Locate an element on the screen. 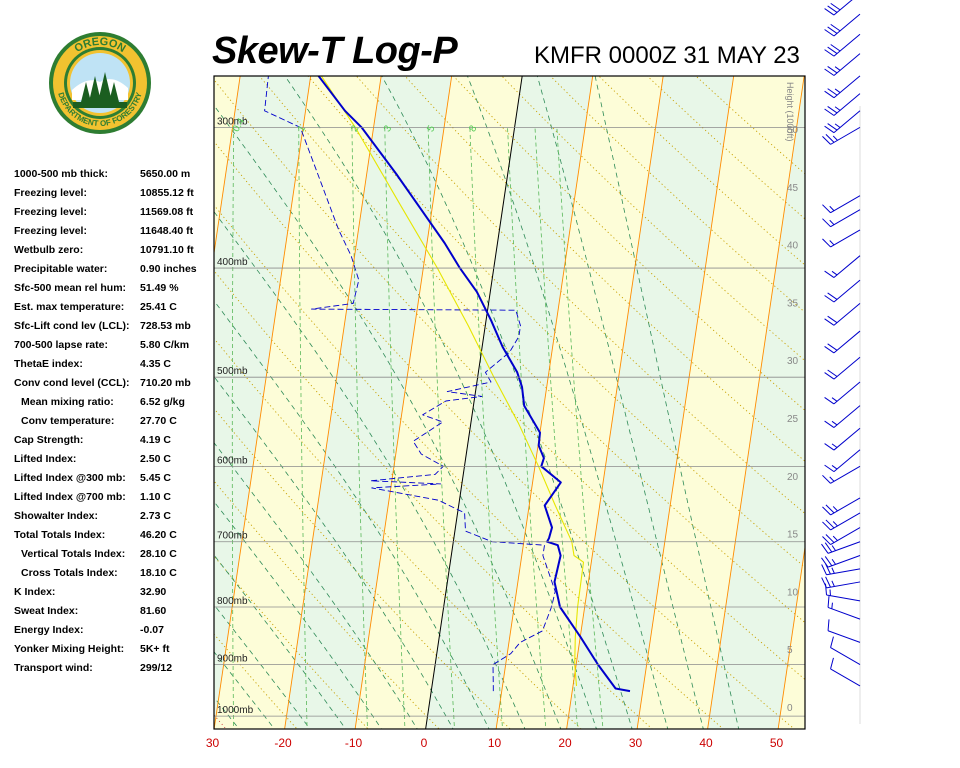  dry-adiabat is located at coordinates (362, 568).